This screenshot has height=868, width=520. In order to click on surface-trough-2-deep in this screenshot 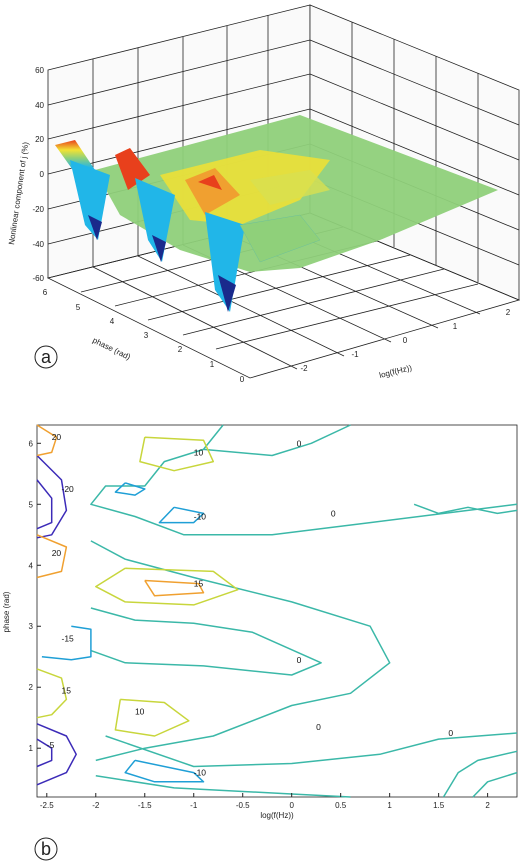, I will do `click(159, 248)`.